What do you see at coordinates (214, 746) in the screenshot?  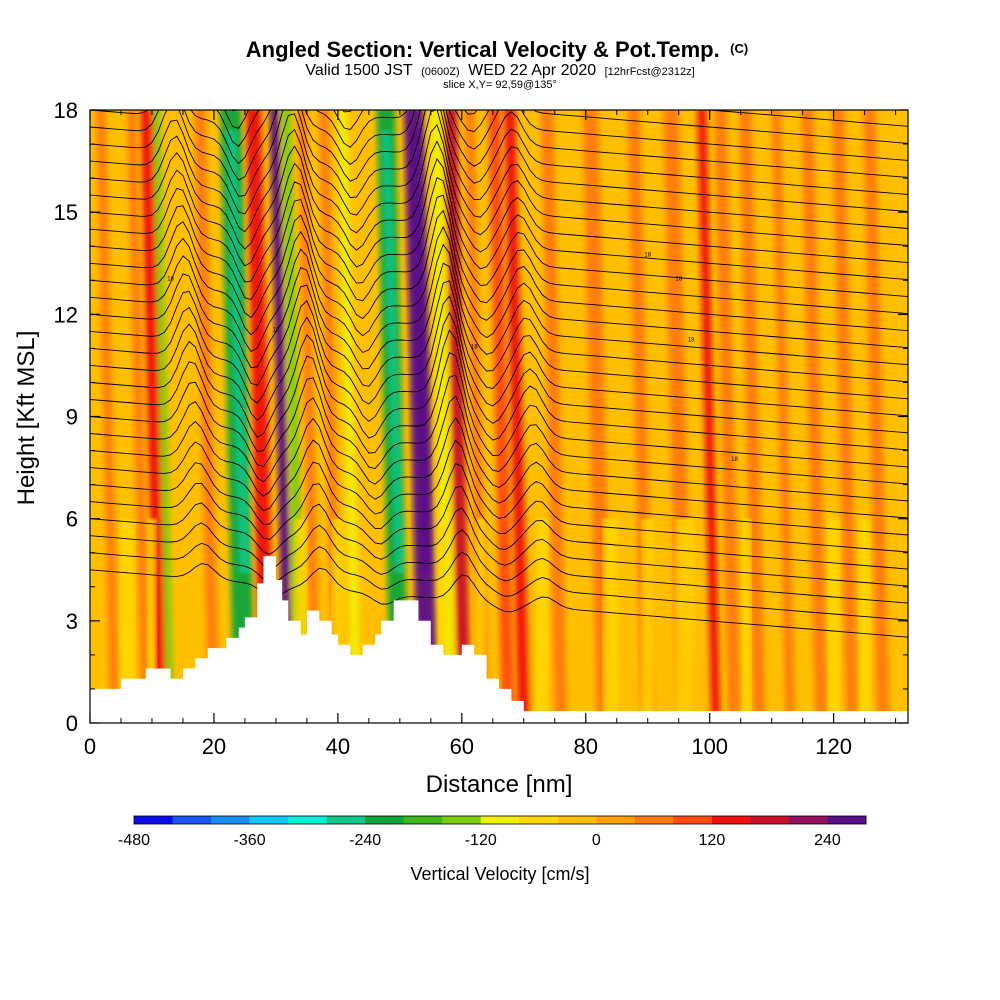 I see `x-tick-label: 20` at bounding box center [214, 746].